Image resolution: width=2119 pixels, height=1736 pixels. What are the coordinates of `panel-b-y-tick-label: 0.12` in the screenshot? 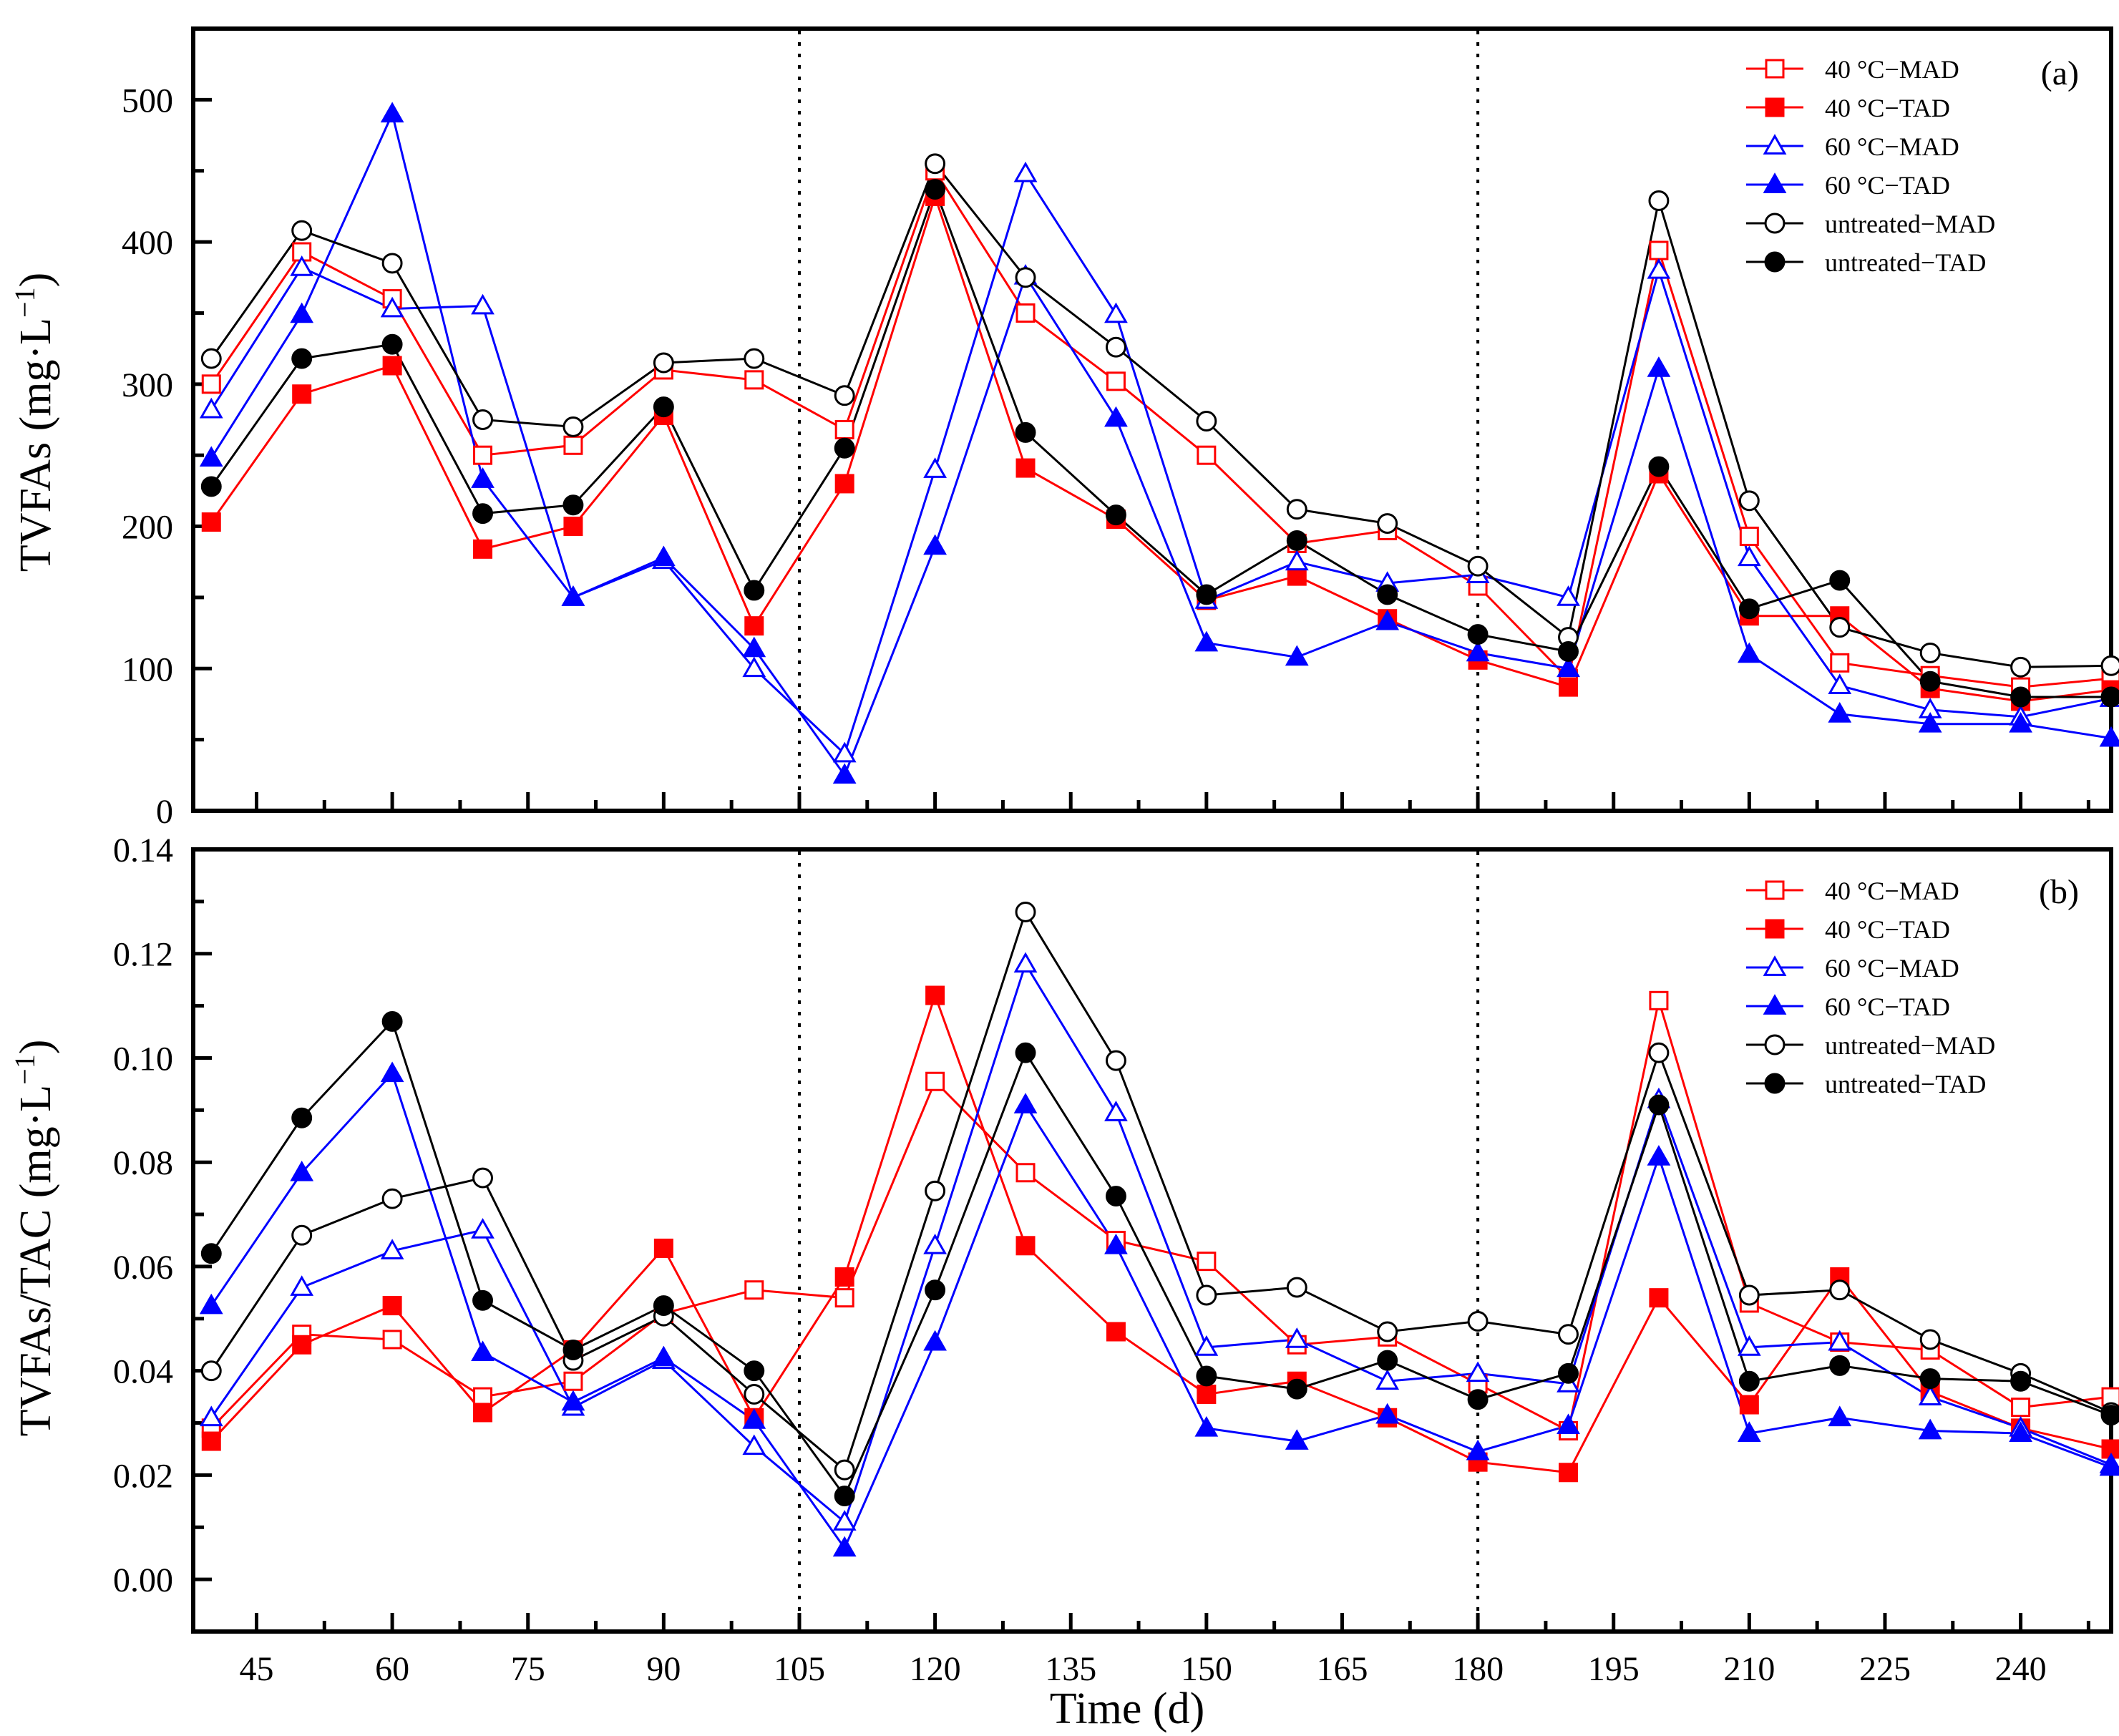 It's located at (143, 955).